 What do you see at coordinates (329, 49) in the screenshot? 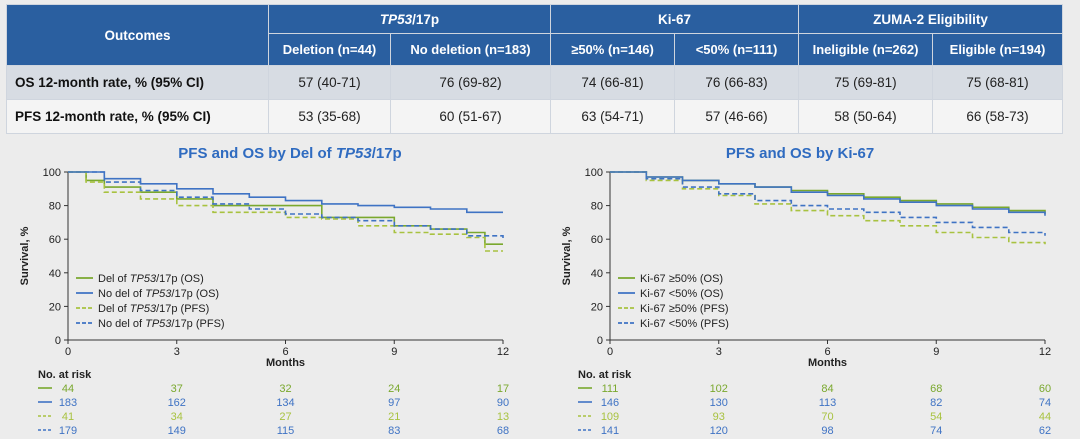
I see `subheader-deletion: Deletion (n=44)` at bounding box center [329, 49].